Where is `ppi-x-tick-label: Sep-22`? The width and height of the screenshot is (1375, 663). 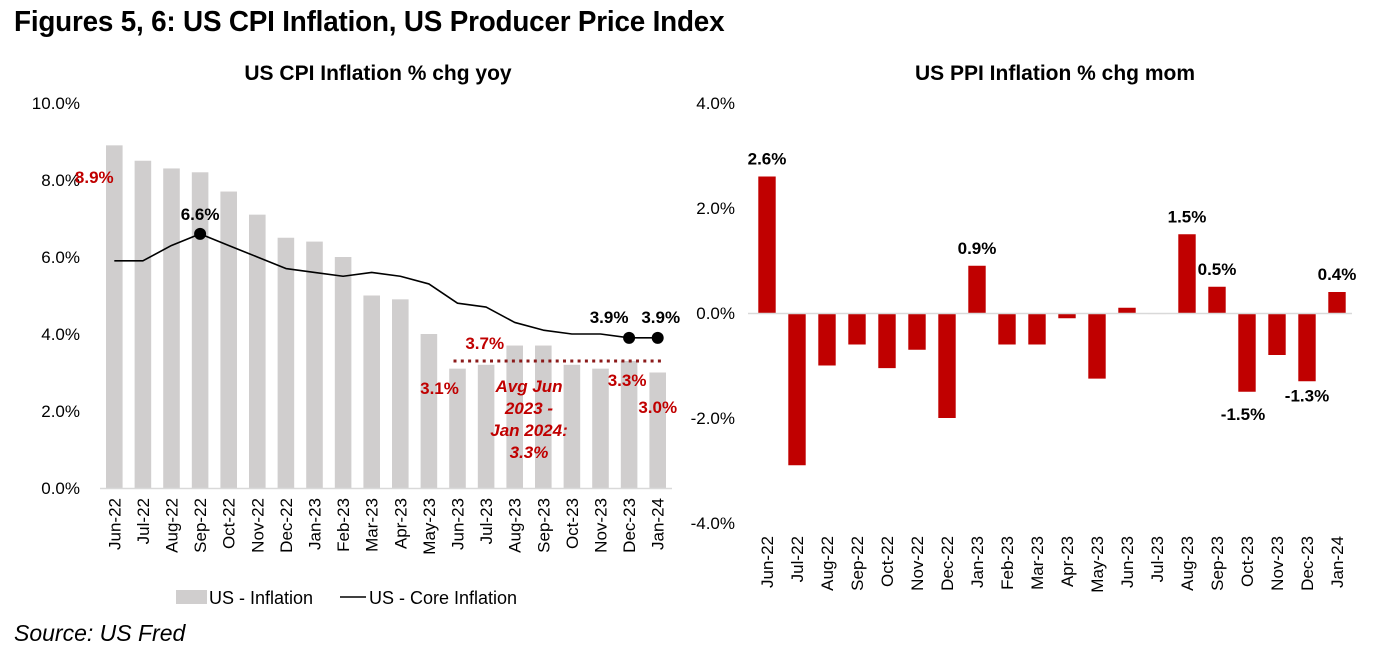 ppi-x-tick-label: Sep-22 is located at coordinates (857, 563).